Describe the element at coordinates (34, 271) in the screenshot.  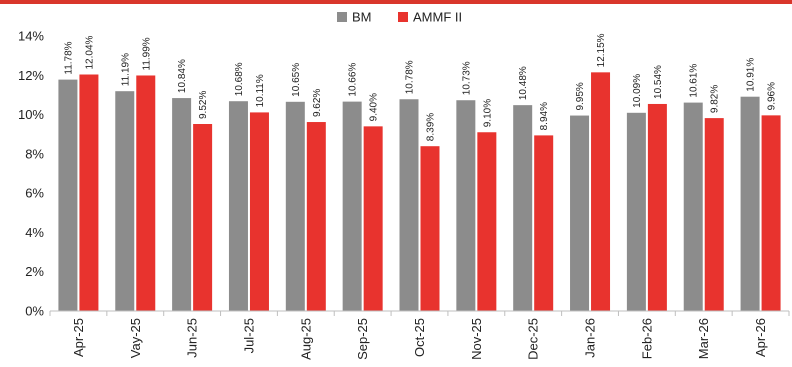
I see `y-tick-label: 2%` at that location.